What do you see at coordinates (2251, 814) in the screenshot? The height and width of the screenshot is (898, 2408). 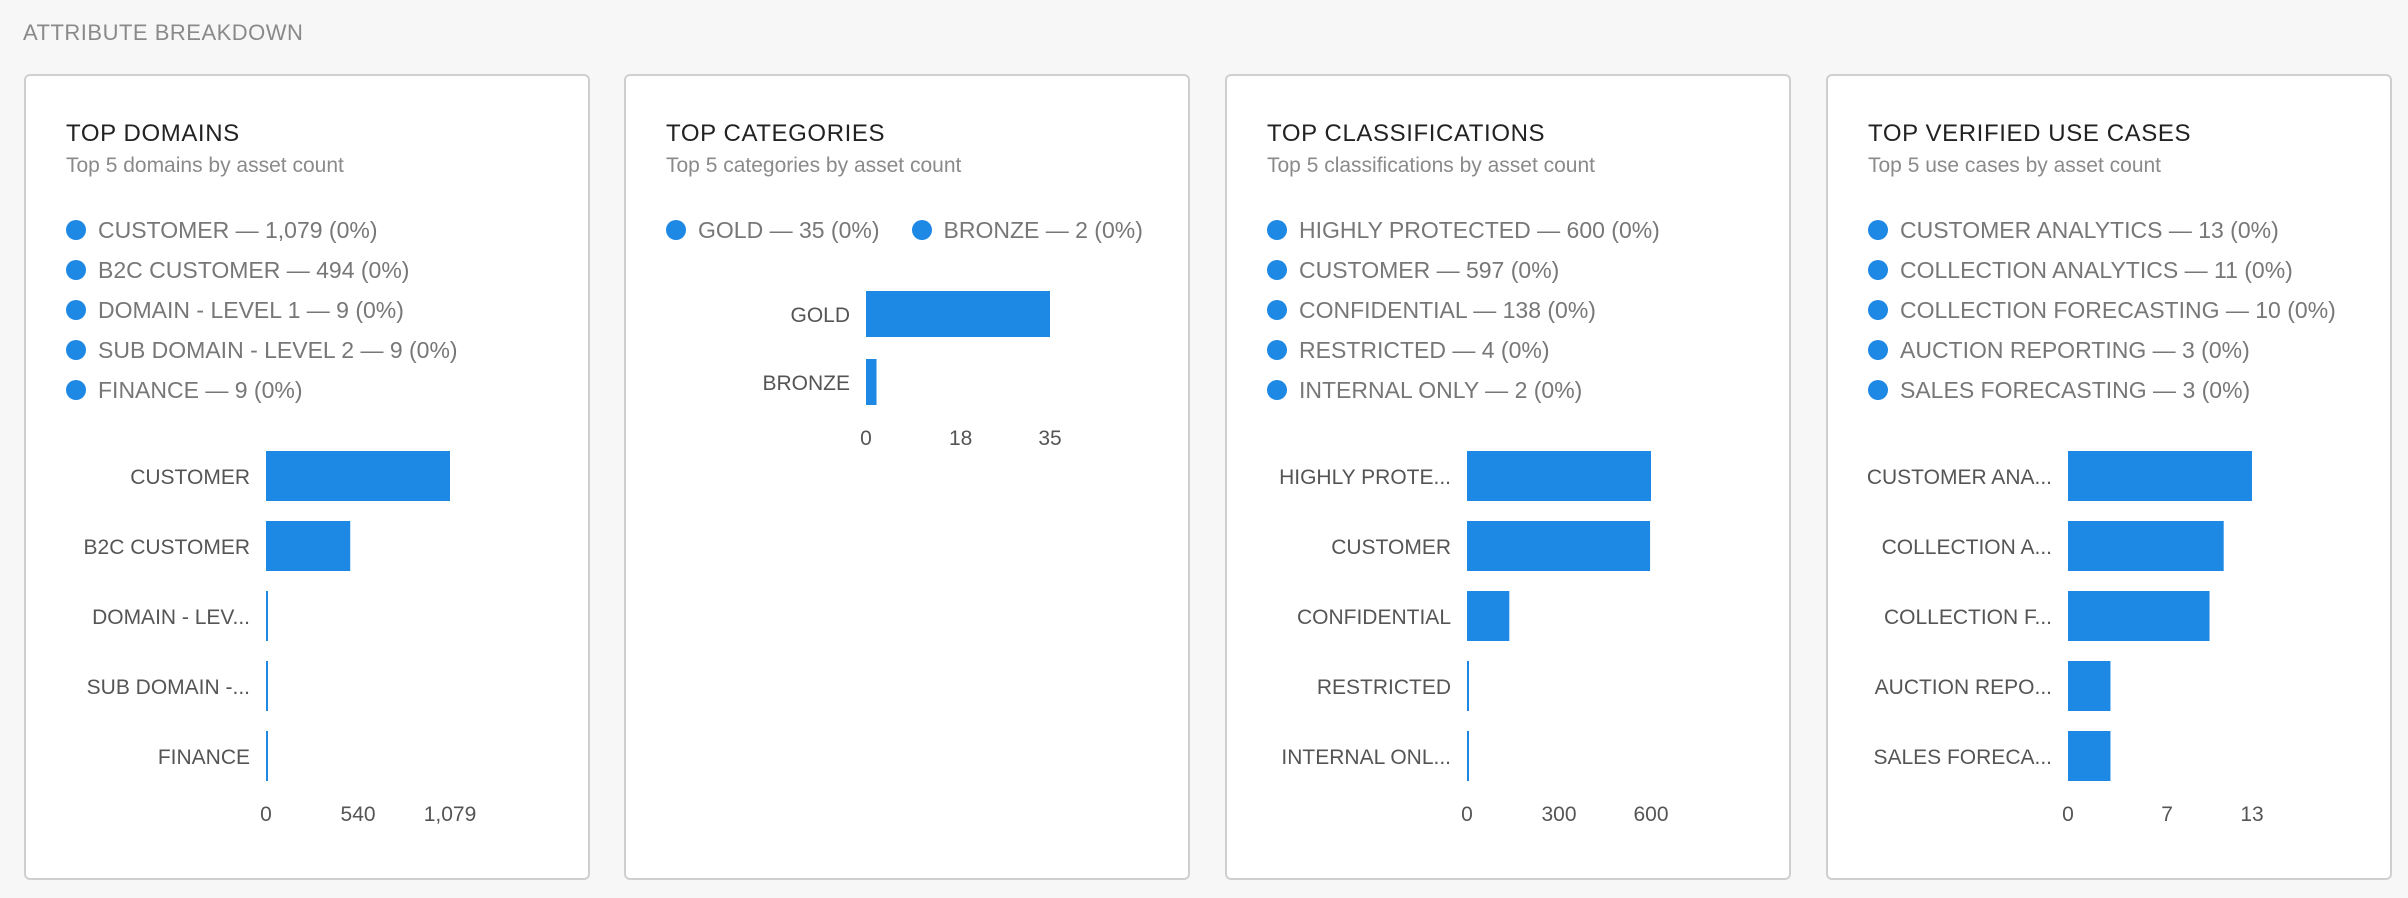 I see `x-tick-label: 13` at bounding box center [2251, 814].